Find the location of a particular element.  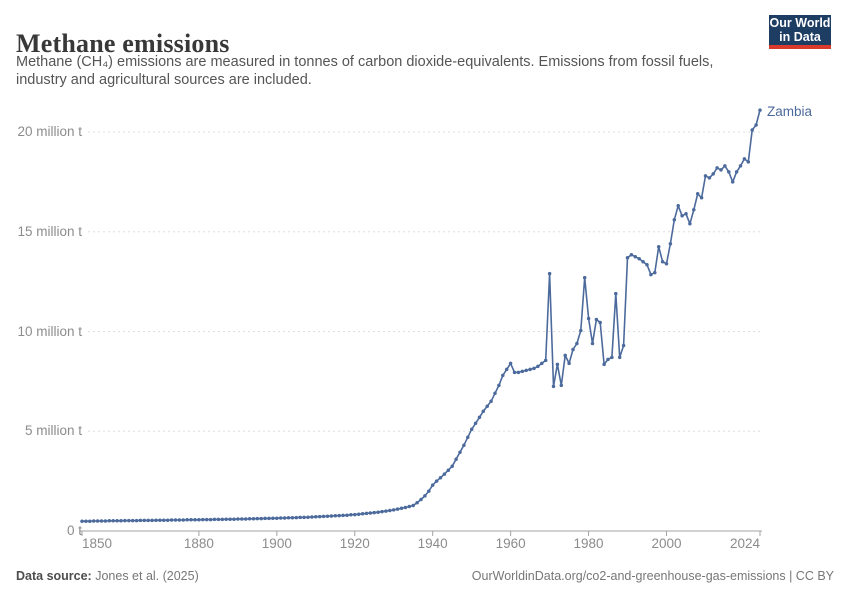

x-tick-label: 1940 is located at coordinates (432, 543).